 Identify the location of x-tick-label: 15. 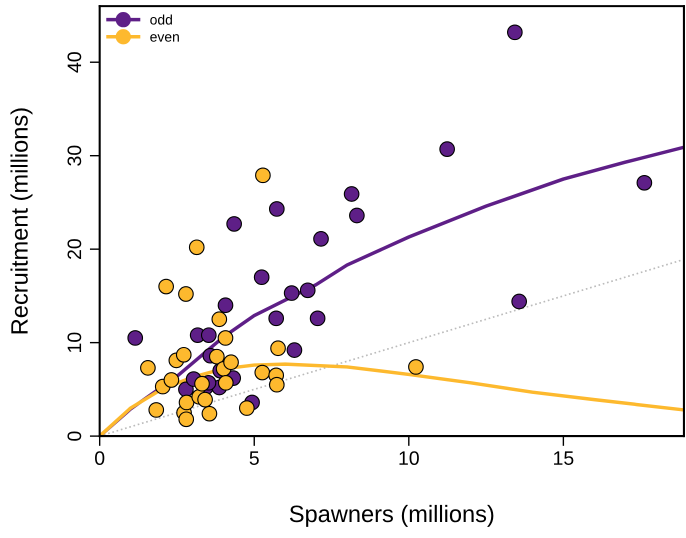
(564, 458).